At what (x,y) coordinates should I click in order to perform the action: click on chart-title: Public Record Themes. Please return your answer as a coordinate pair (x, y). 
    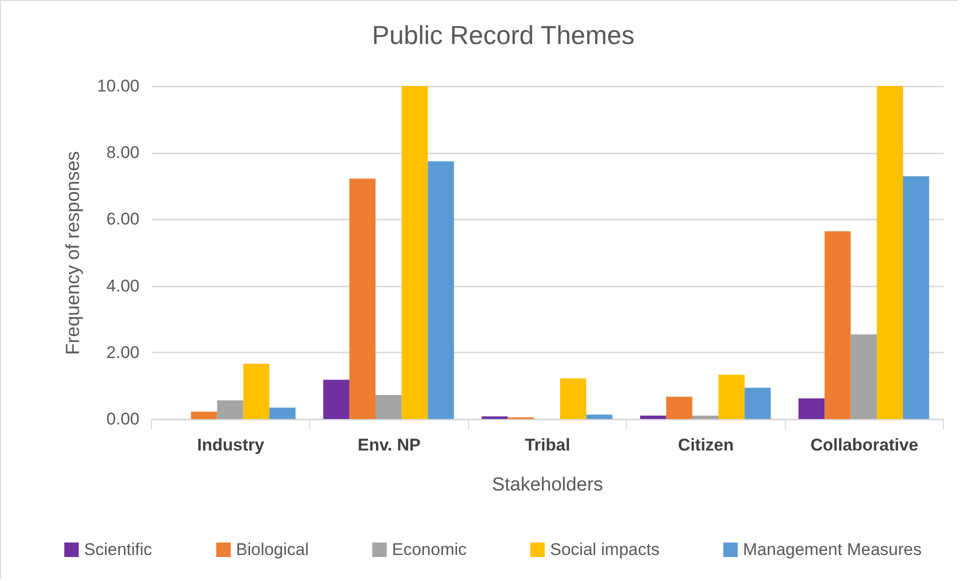
    Looking at the image, I should click on (503, 35).